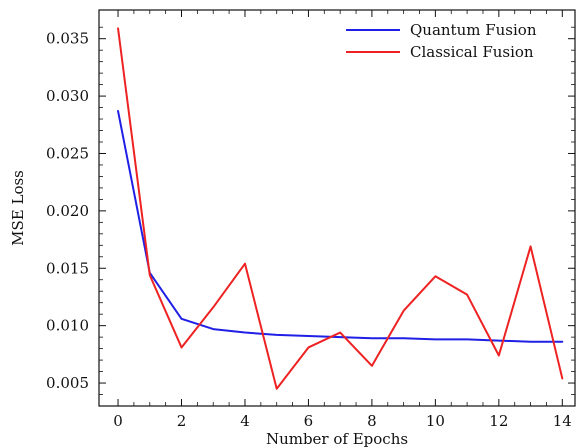 This screenshot has height=448, width=587. I want to click on x-tick-label: 4, so click(245, 421).